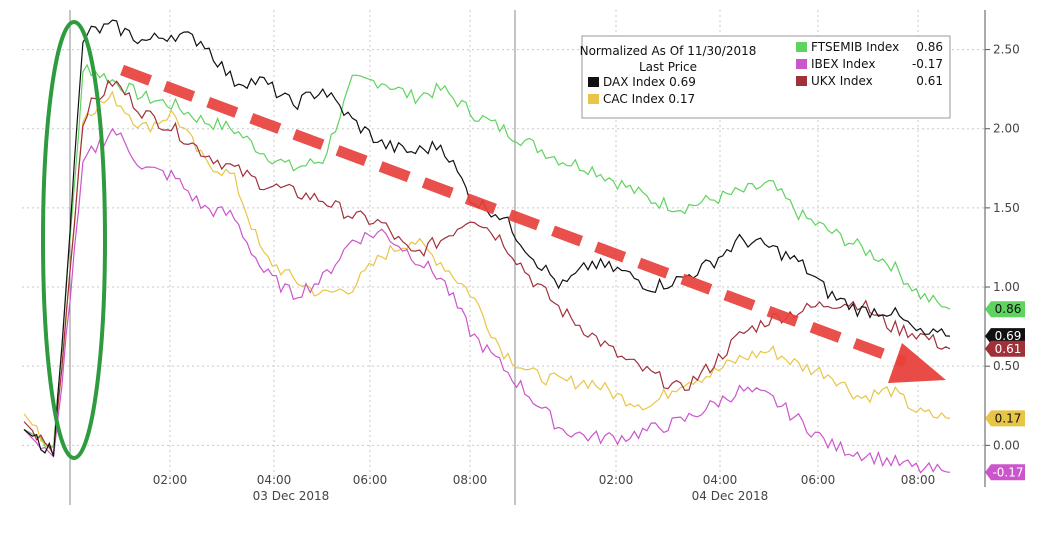  I want to click on legend-label: FTSEMIB Index, so click(855, 47).